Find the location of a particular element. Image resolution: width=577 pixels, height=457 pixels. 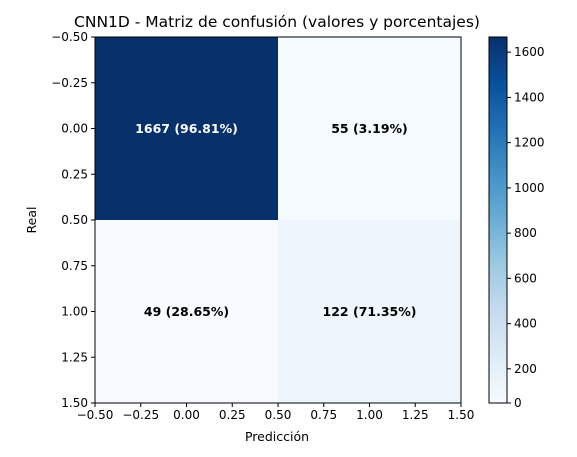

y-tick-label: −0.25 is located at coordinates (69, 83).